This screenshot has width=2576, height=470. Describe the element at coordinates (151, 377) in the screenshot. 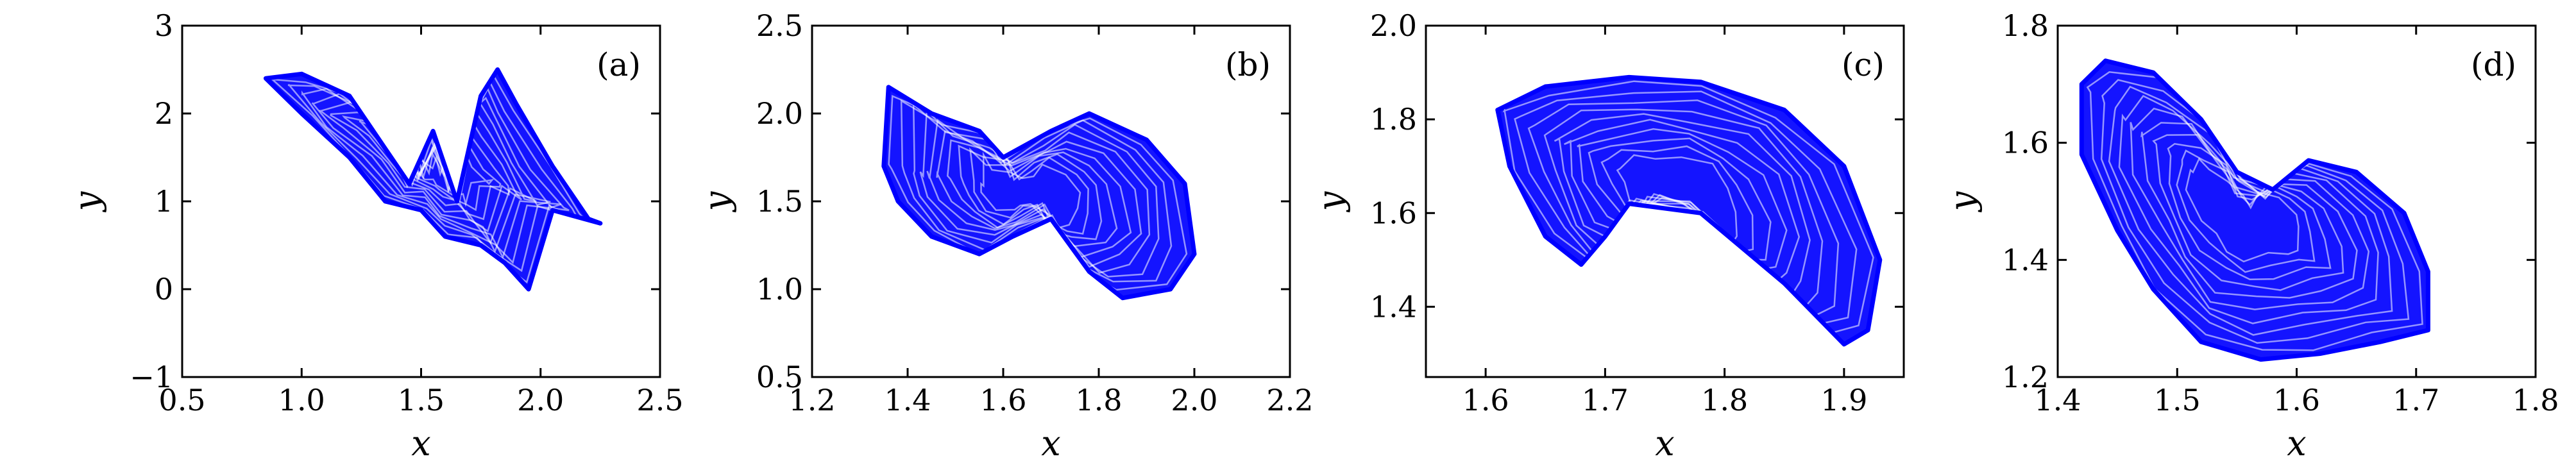

I see `y-tick-label: −1` at that location.